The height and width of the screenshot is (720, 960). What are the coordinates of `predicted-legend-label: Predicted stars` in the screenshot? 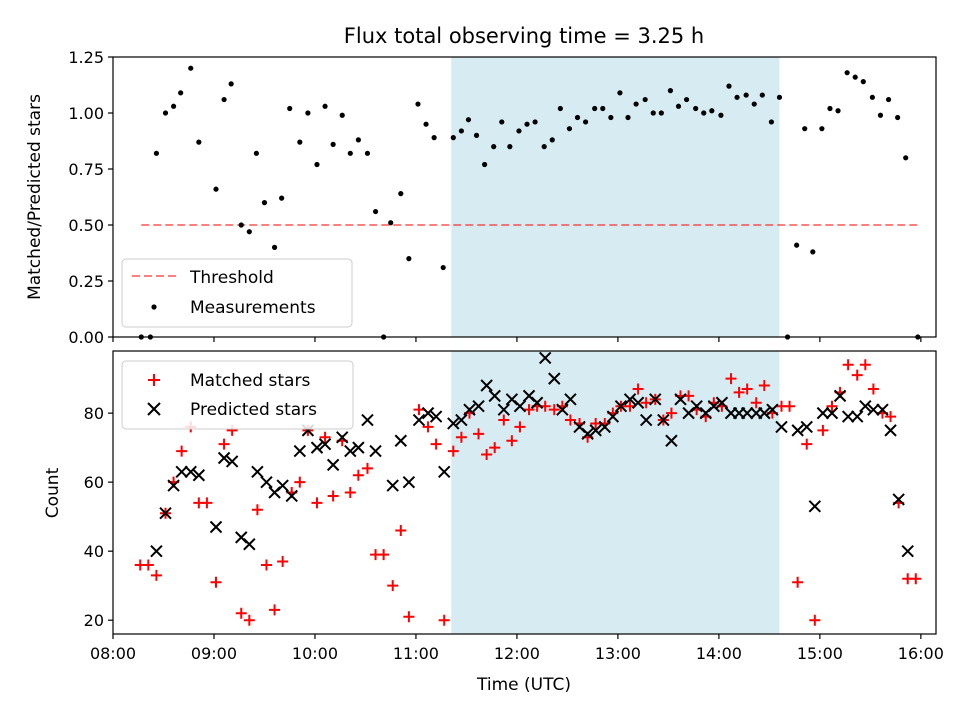 It's located at (253, 410).